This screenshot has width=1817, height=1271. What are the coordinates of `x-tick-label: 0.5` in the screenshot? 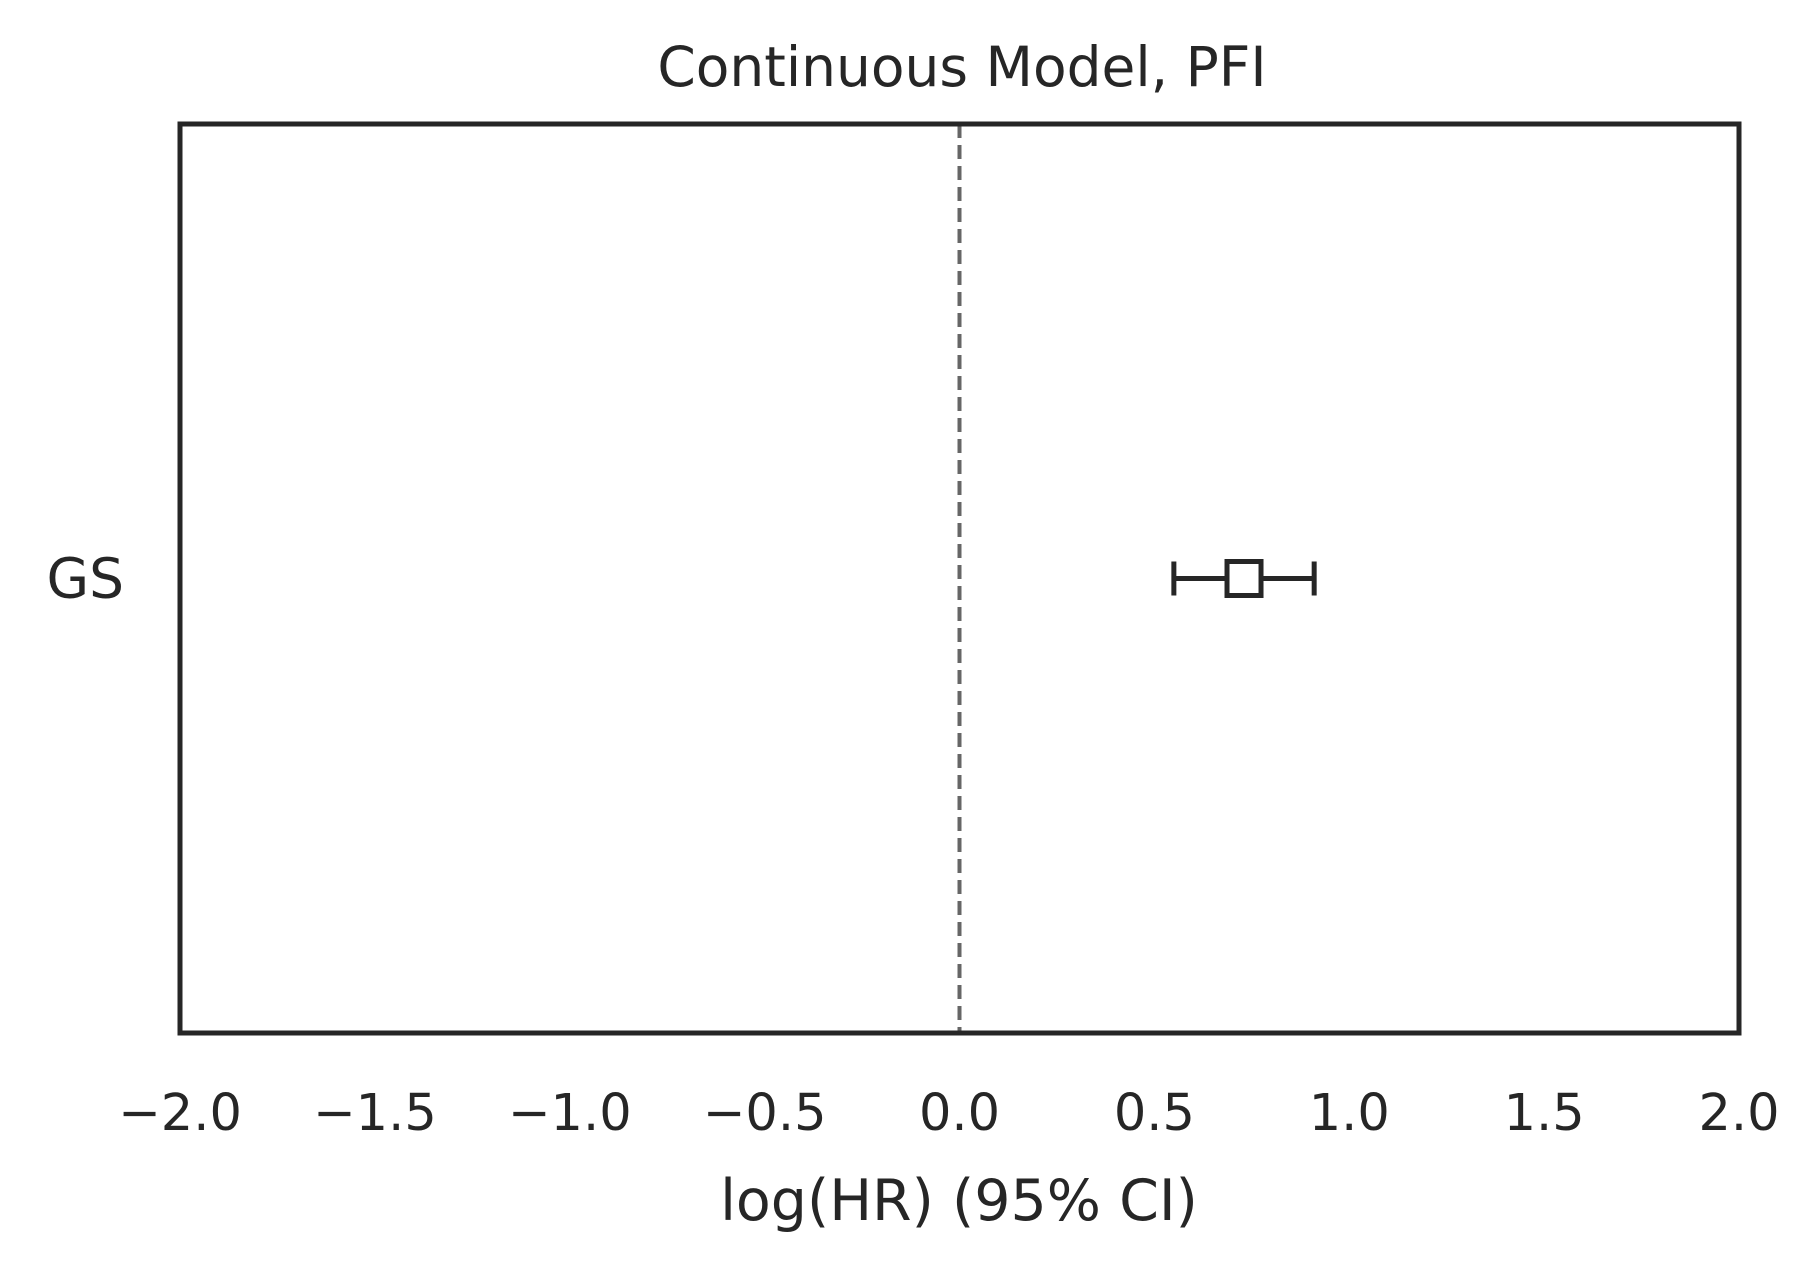 It's located at (1154, 1113).